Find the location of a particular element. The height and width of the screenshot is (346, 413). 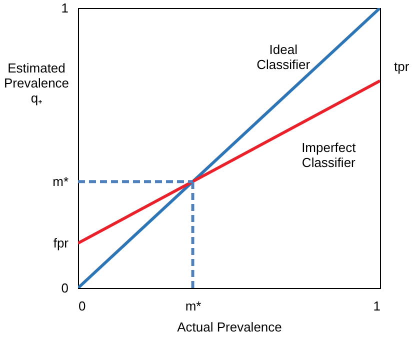

y-tick-label: m* is located at coordinates (60, 182).